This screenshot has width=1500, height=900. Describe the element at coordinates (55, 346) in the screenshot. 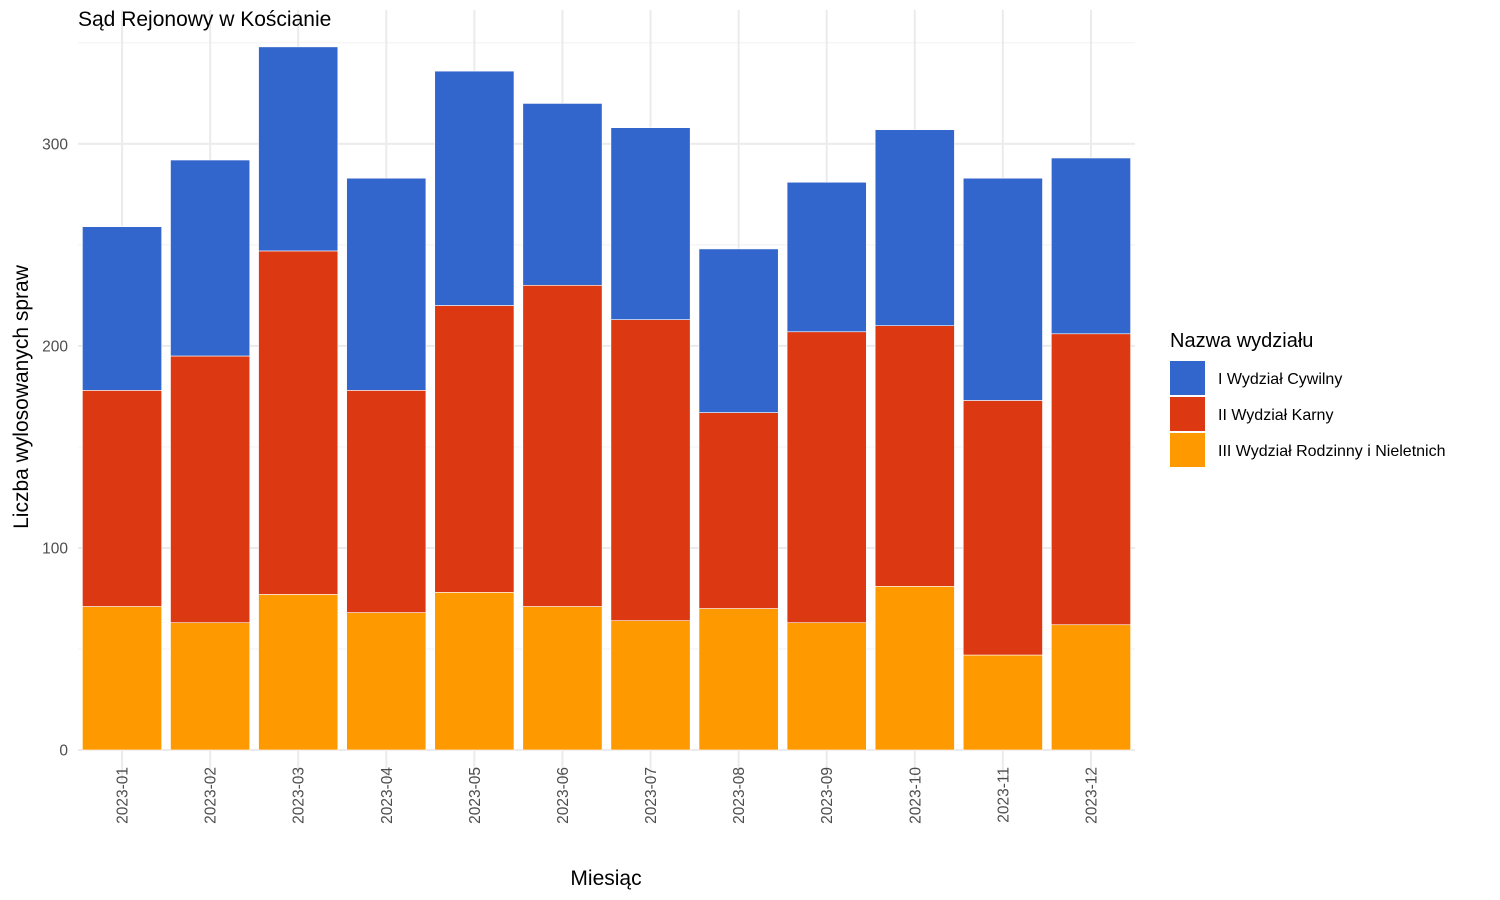

I see `y-tick-label: 200` at that location.